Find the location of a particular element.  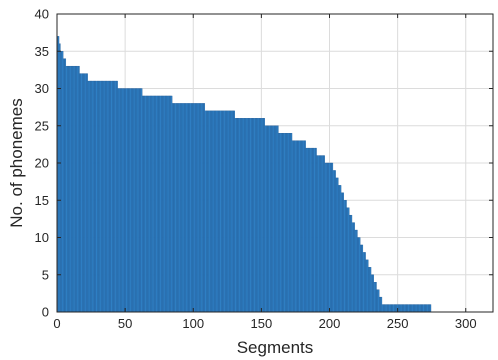

x-tick-label: 0 is located at coordinates (56, 323).